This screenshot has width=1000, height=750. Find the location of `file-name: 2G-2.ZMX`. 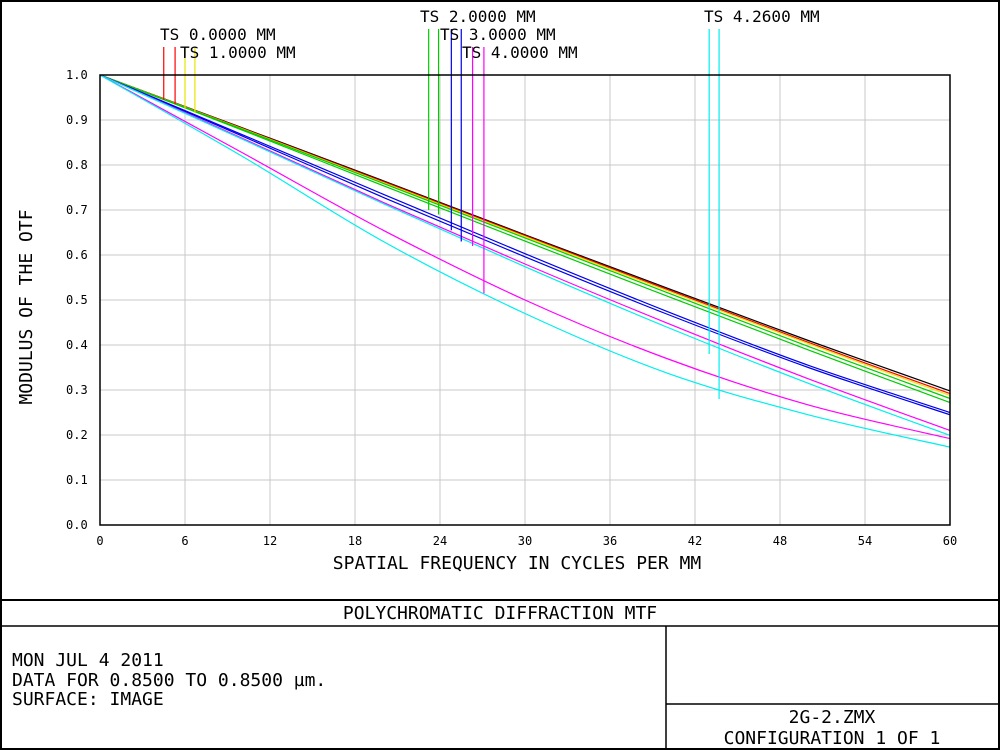

file-name: 2G-2.ZMX is located at coordinates (832, 717).